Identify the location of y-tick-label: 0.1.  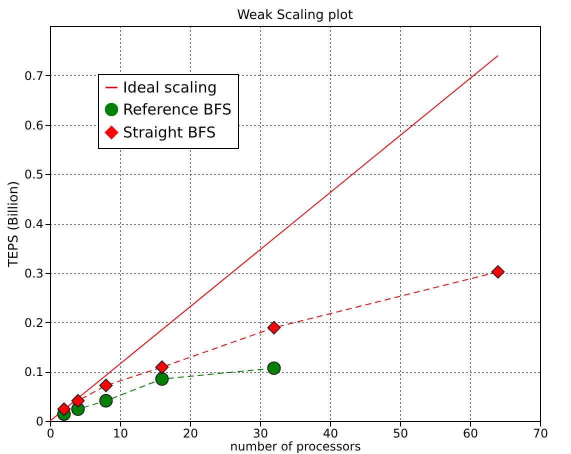
(34, 372).